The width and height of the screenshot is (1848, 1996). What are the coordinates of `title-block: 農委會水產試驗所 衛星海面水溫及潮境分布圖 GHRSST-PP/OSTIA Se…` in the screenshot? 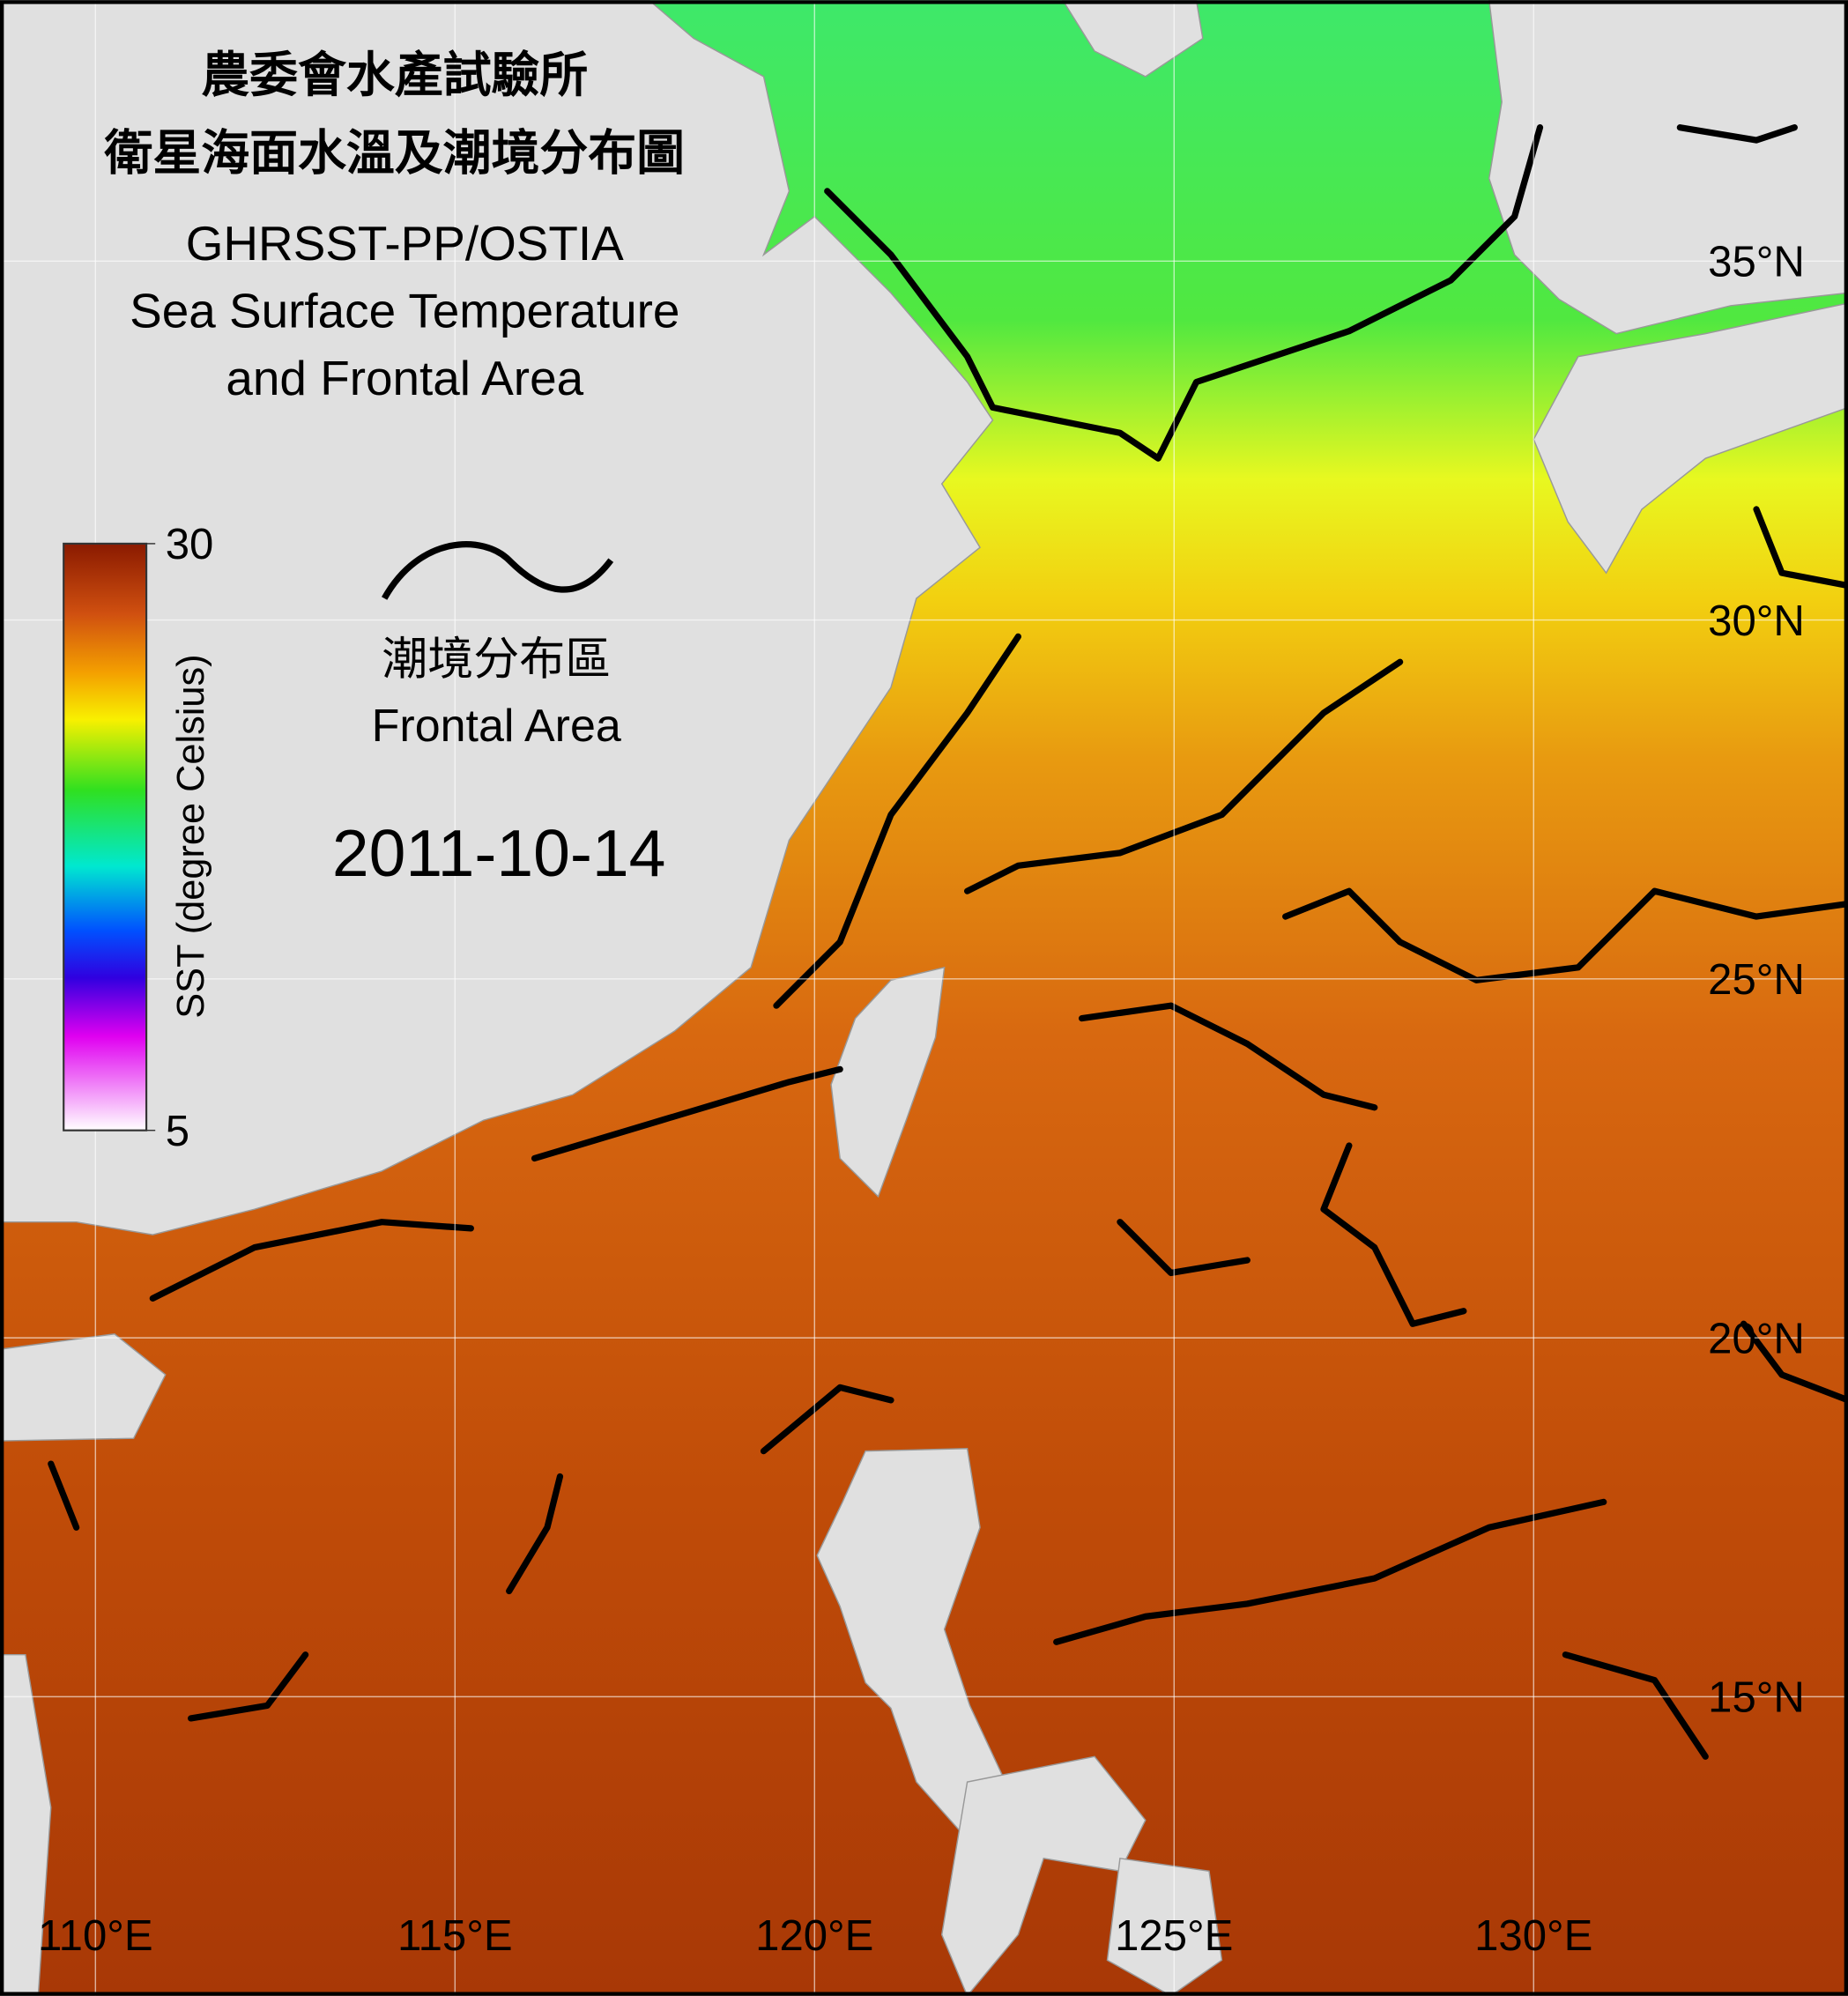 It's located at (394, 226).